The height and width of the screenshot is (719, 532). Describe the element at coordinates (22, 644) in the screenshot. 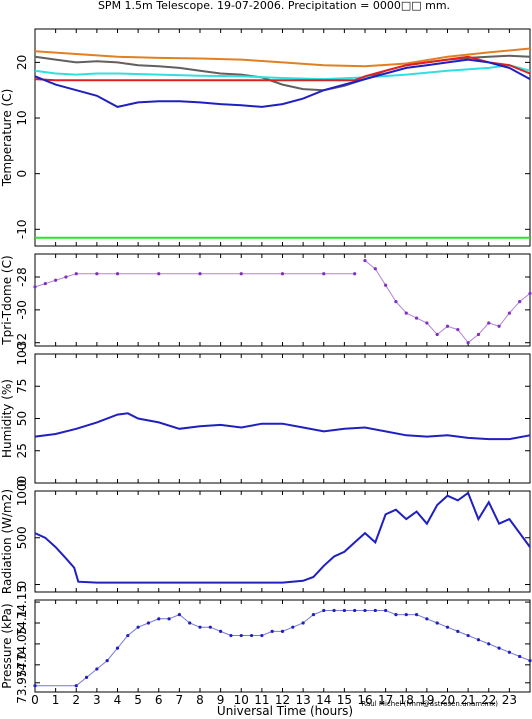

I see `pressure-ytick-label: 74.05` at that location.